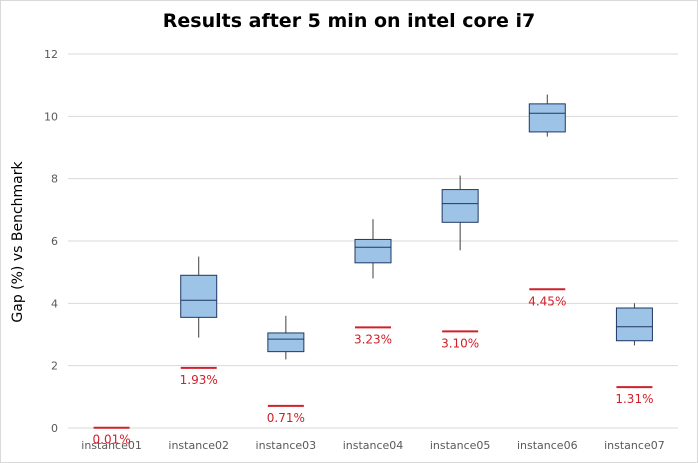 The width and height of the screenshot is (698, 463). I want to click on benchmark-label: 3.10%, so click(460, 343).